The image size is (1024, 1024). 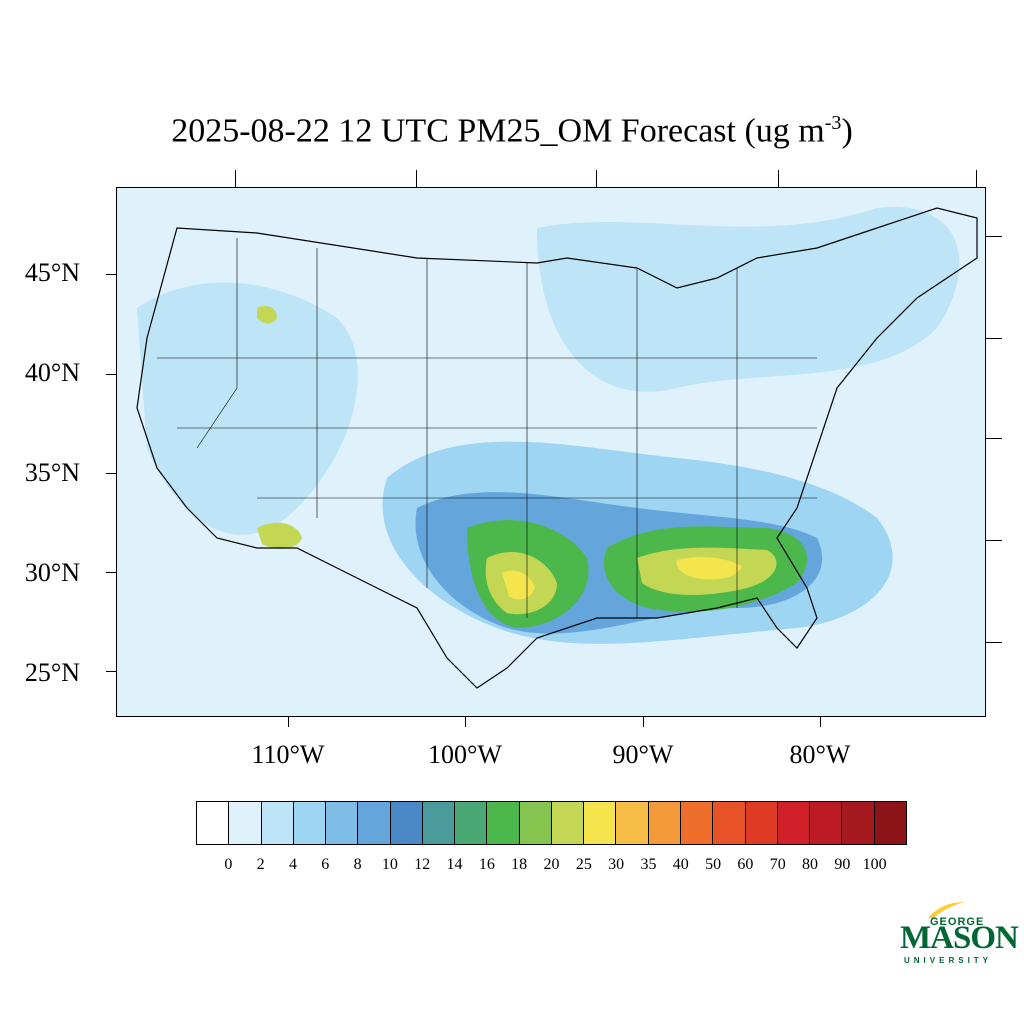 I want to click on legend-label-17: 70, so click(x=777, y=864).